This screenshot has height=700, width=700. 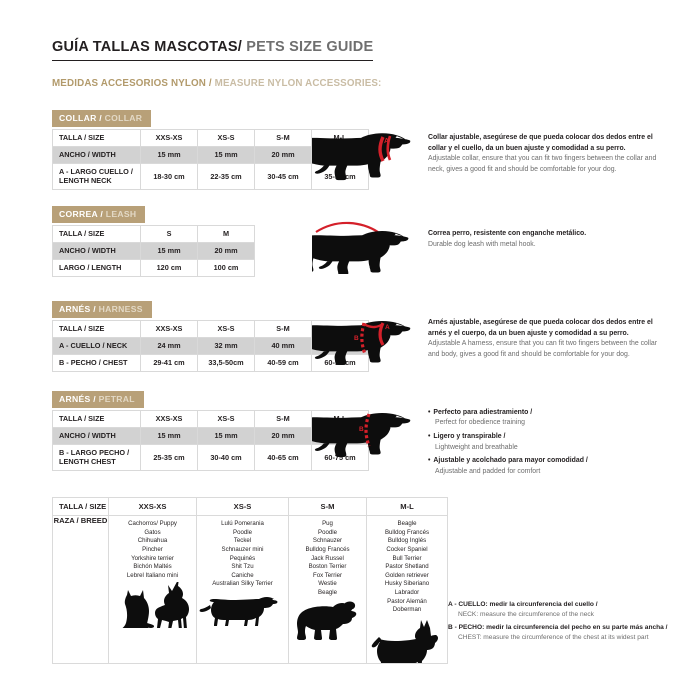 I want to click on cell-value: 32 mm, so click(x=226, y=345).